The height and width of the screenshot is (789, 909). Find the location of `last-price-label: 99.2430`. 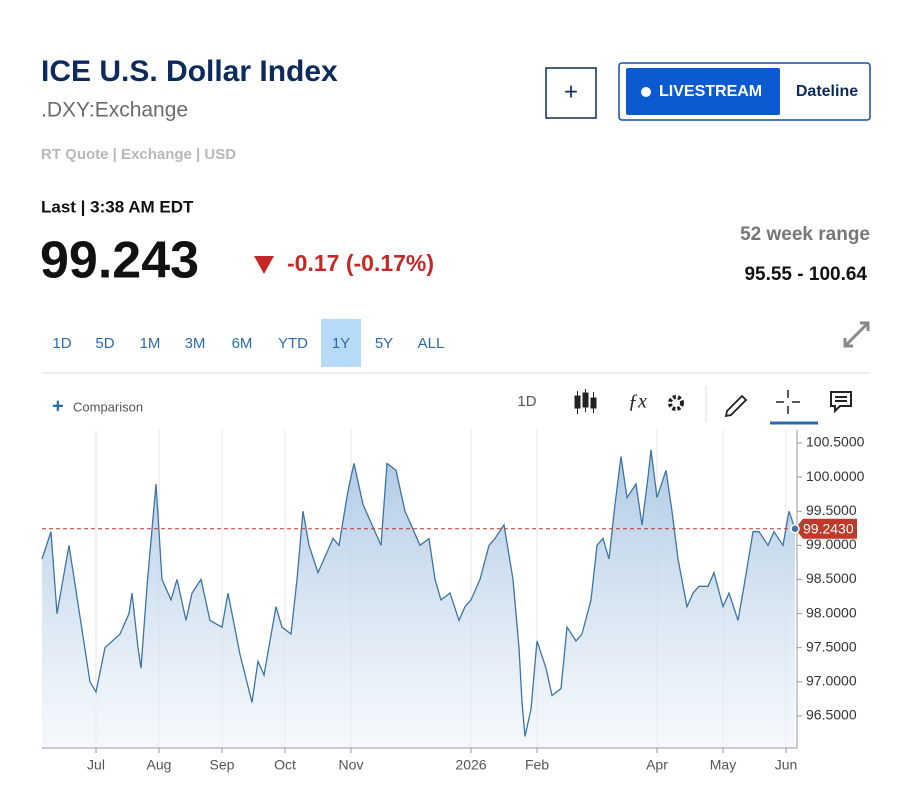

last-price-label: 99.2430 is located at coordinates (828, 528).